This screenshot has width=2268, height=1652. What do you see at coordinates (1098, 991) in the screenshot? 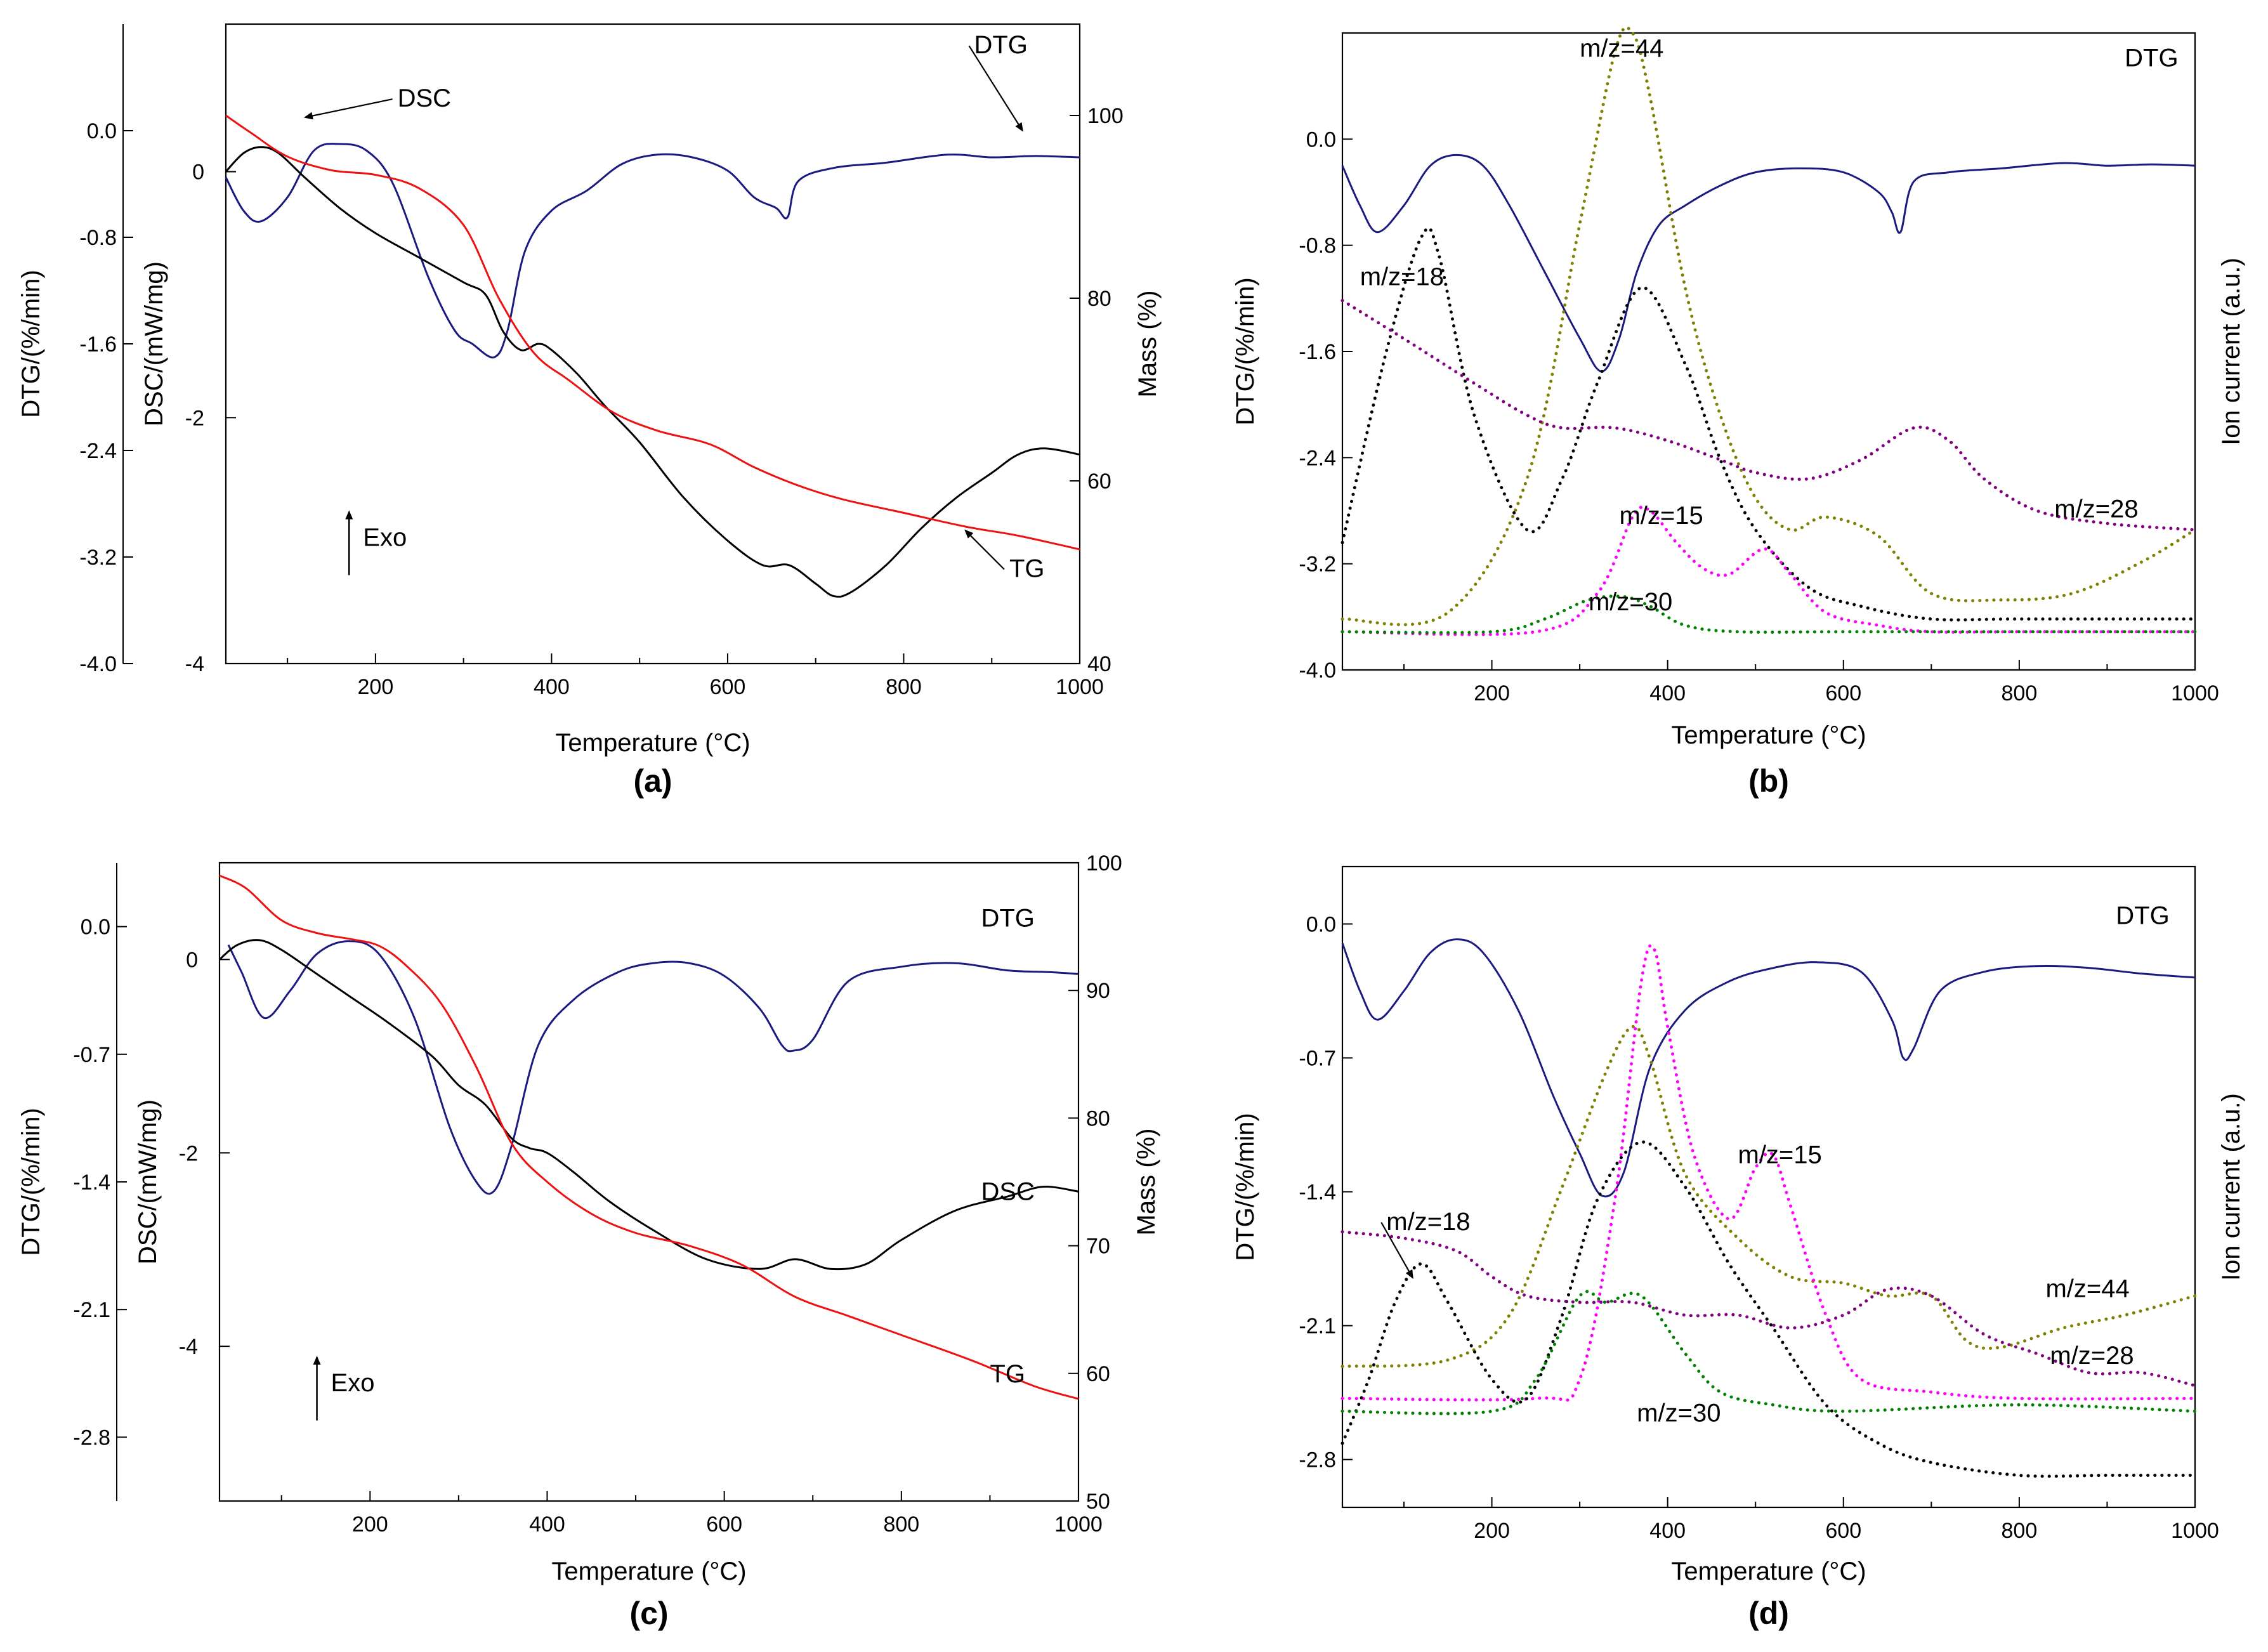
I see `mass-tick-label: 90` at bounding box center [1098, 991].